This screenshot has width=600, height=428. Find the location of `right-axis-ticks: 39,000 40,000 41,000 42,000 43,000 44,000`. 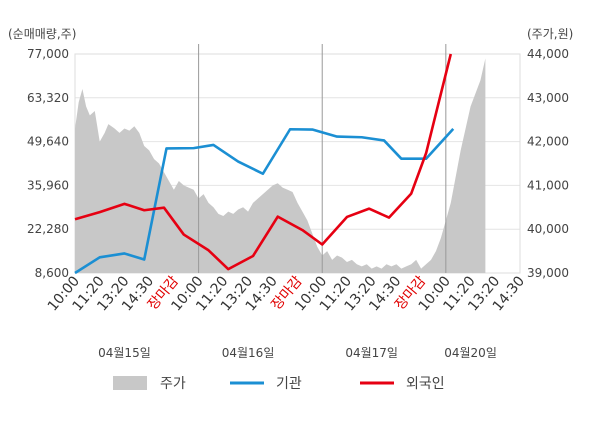

right-axis-ticks: 39,000 40,000 41,000 42,000 43,000 44,000 is located at coordinates (548, 163).